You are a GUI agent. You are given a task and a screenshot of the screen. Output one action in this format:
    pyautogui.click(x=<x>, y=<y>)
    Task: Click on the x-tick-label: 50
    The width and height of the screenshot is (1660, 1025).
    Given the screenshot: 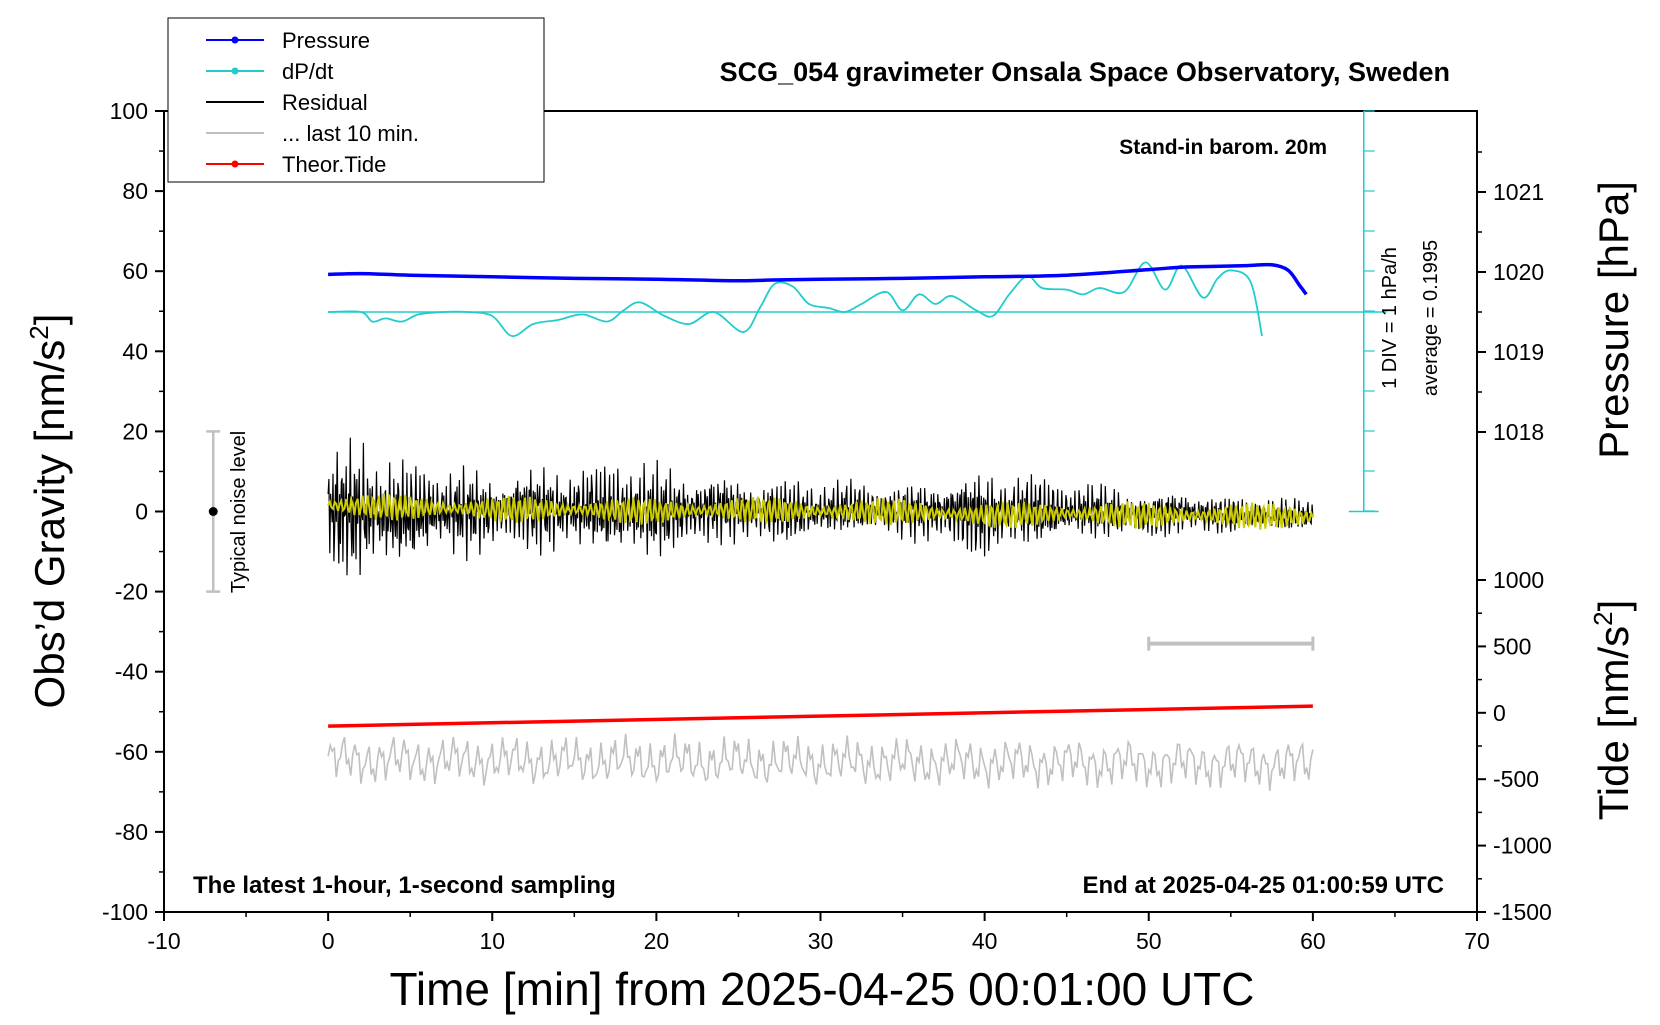 What is the action you would take?
    pyautogui.click(x=1149, y=941)
    